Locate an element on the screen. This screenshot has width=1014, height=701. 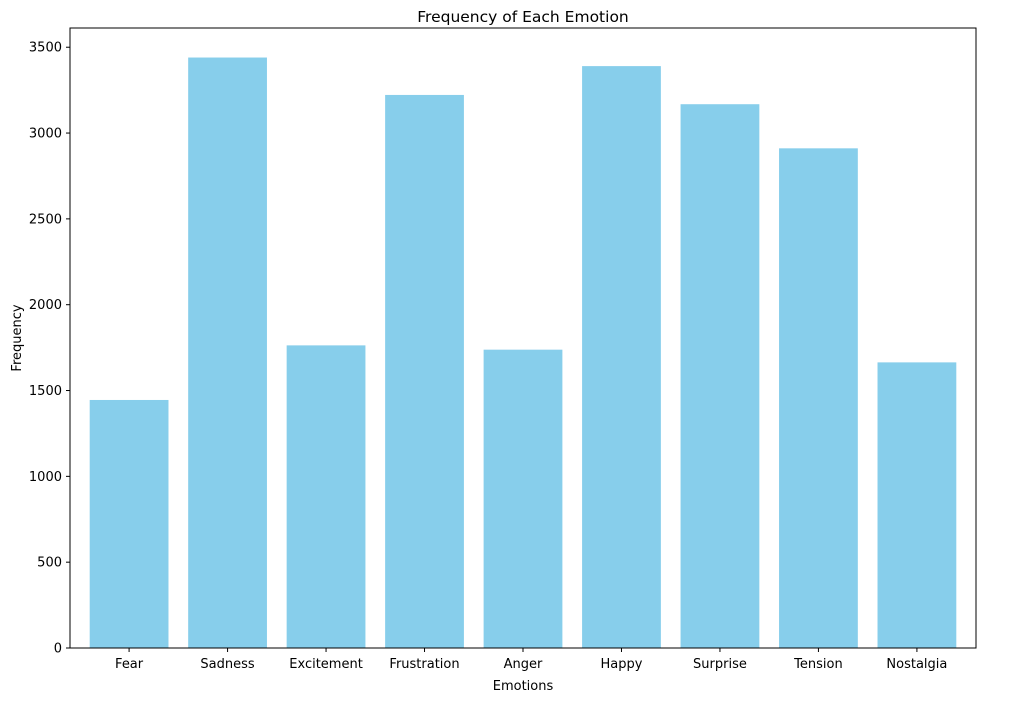
x-tick-label: Anger is located at coordinates (523, 664).